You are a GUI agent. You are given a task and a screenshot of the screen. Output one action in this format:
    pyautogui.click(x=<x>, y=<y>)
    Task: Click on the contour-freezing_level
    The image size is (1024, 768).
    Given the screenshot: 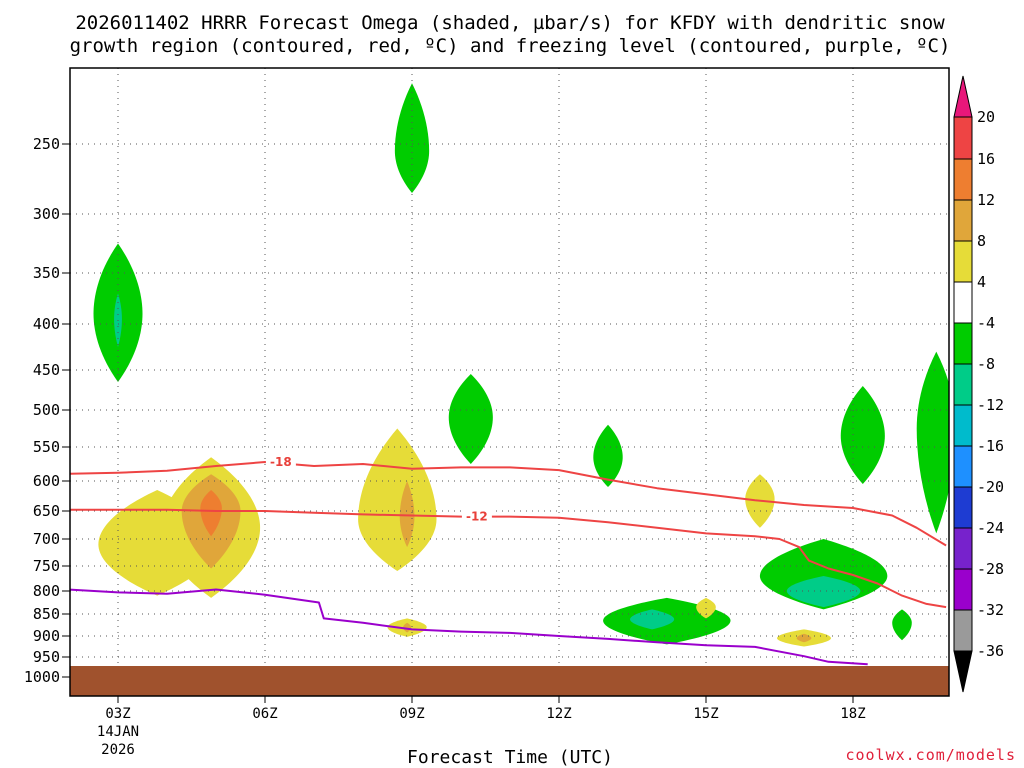 What is the action you would take?
    pyautogui.click(x=469, y=627)
    